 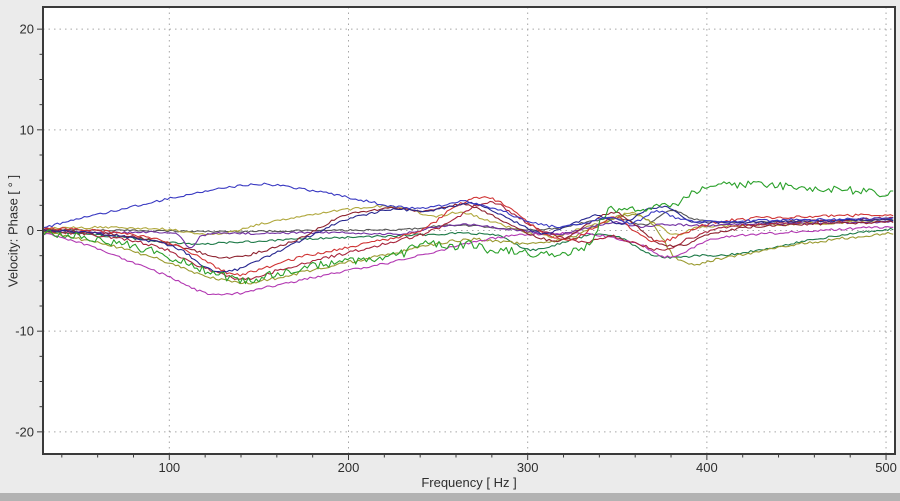 What do you see at coordinates (27, 29) in the screenshot?
I see `y-tick-label: 20` at bounding box center [27, 29].